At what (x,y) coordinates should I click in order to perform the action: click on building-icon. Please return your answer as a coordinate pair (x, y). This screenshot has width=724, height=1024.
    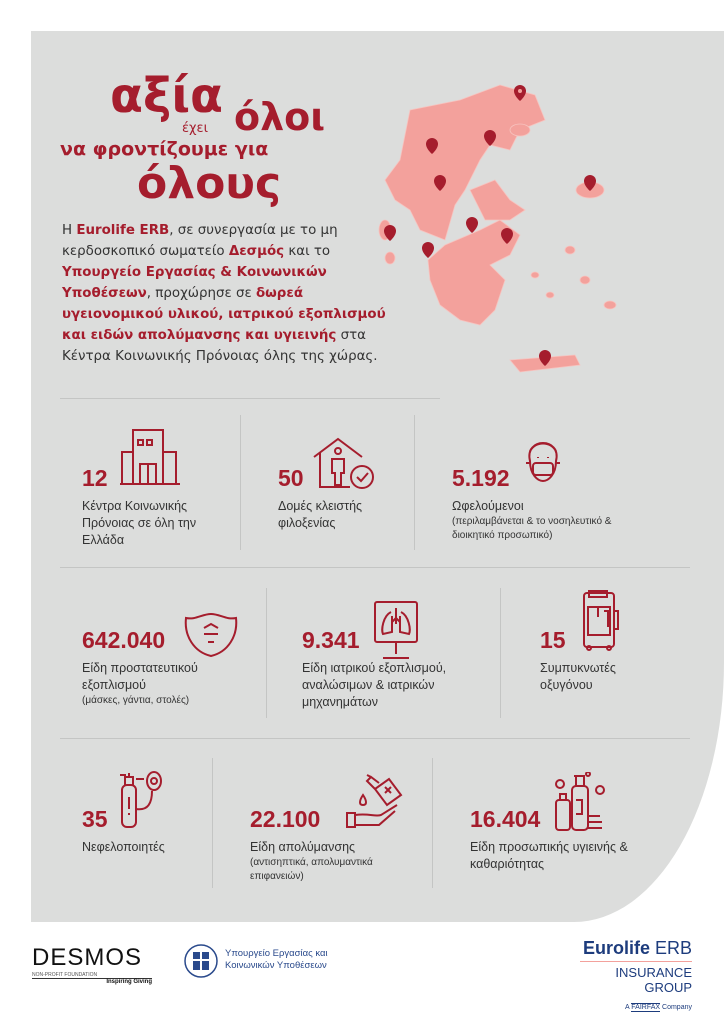
    Looking at the image, I should click on (150, 457).